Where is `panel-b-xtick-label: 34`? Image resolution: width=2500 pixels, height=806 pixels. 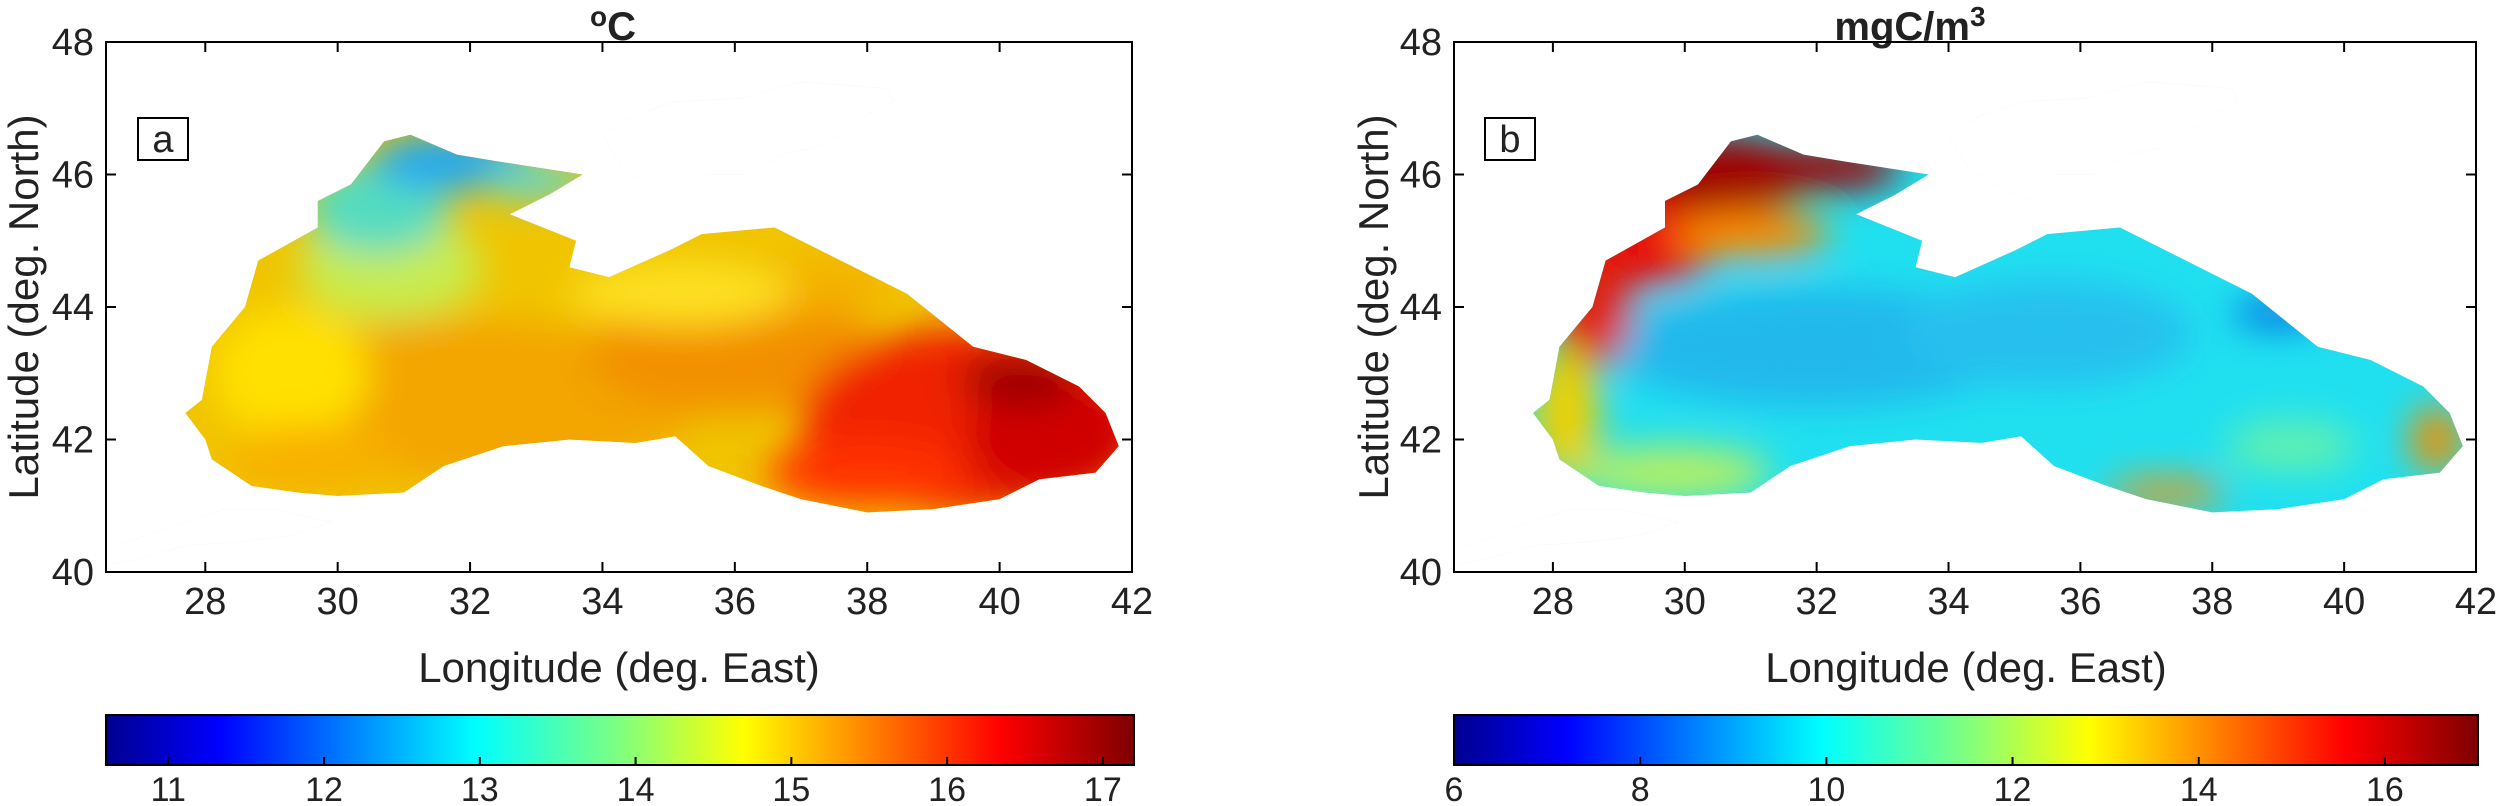
panel-b-xtick-label: 34 is located at coordinates (1948, 602).